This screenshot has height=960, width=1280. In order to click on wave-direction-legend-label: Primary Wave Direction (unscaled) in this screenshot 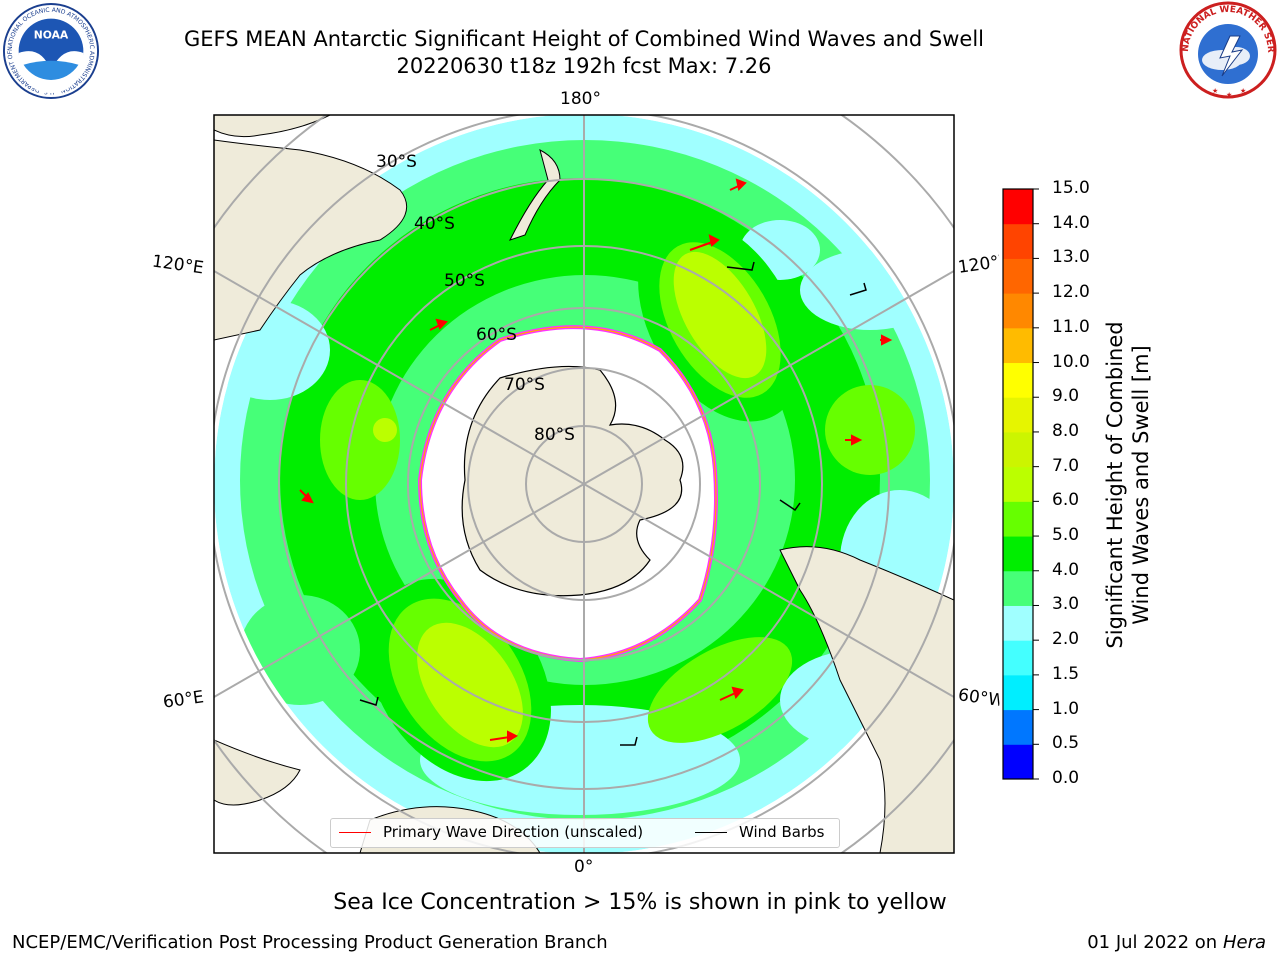, I will do `click(513, 832)`.